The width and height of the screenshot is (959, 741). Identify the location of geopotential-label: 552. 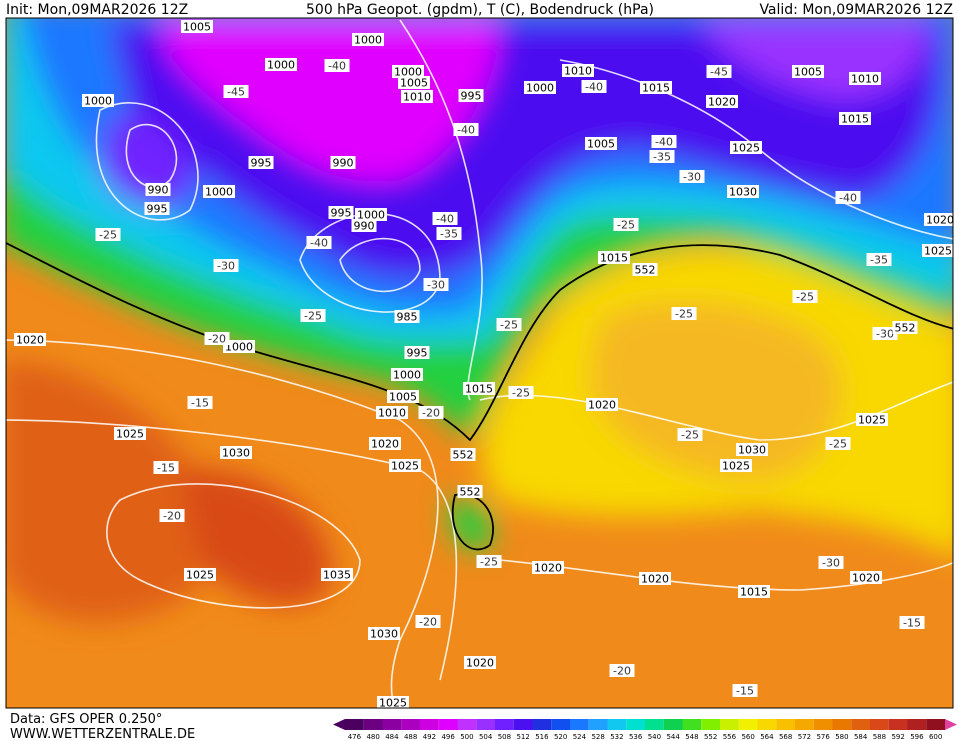
(645, 270).